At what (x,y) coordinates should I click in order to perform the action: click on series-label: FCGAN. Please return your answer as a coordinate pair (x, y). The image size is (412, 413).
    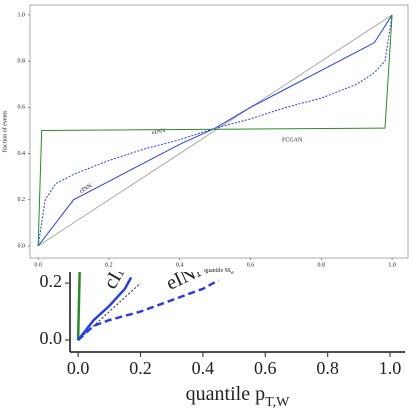
    Looking at the image, I should click on (292, 140).